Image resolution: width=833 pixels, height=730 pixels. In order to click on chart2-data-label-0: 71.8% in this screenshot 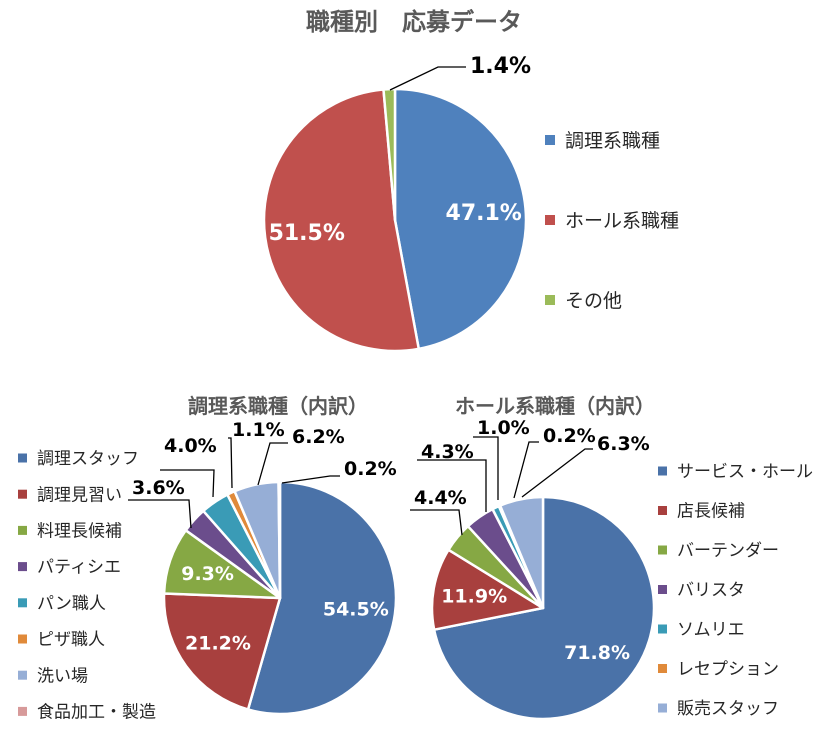, I will do `click(597, 653)`.